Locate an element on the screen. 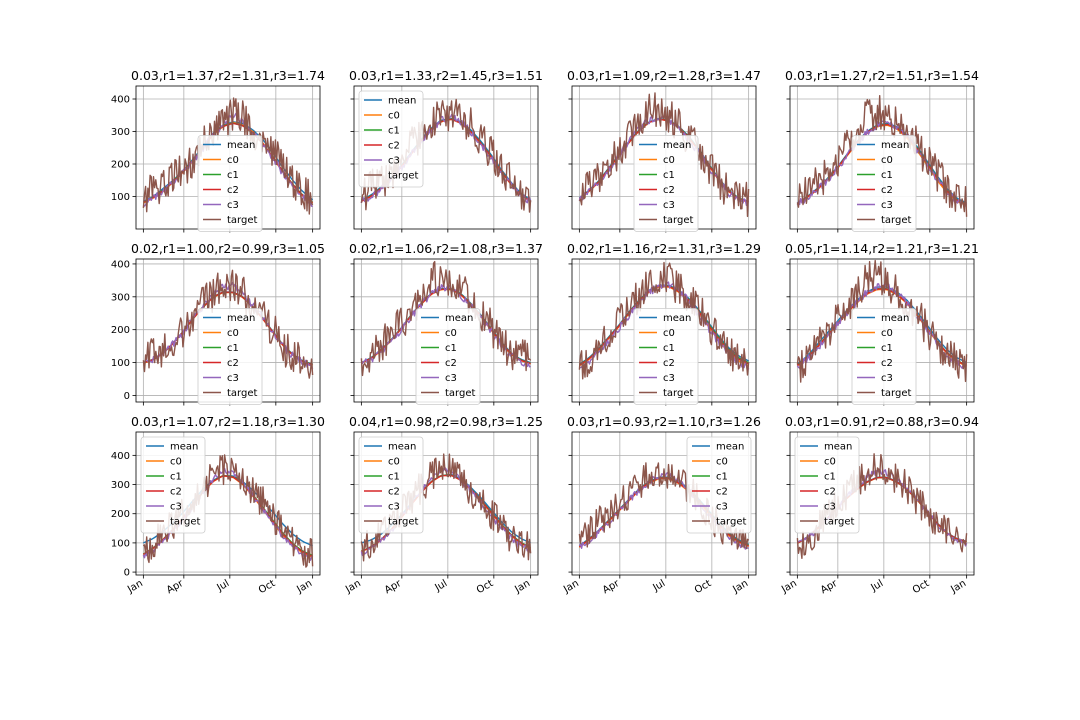 This screenshot has height=720, width=1080. subplot-title: 0.02,r1=1.06,r2=1.08,r3=1.37 is located at coordinates (446, 248).